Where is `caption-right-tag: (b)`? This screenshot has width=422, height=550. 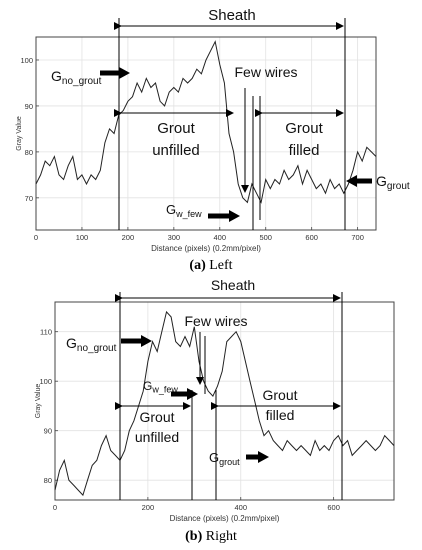 caption-right-tag: (b) is located at coordinates (194, 536).